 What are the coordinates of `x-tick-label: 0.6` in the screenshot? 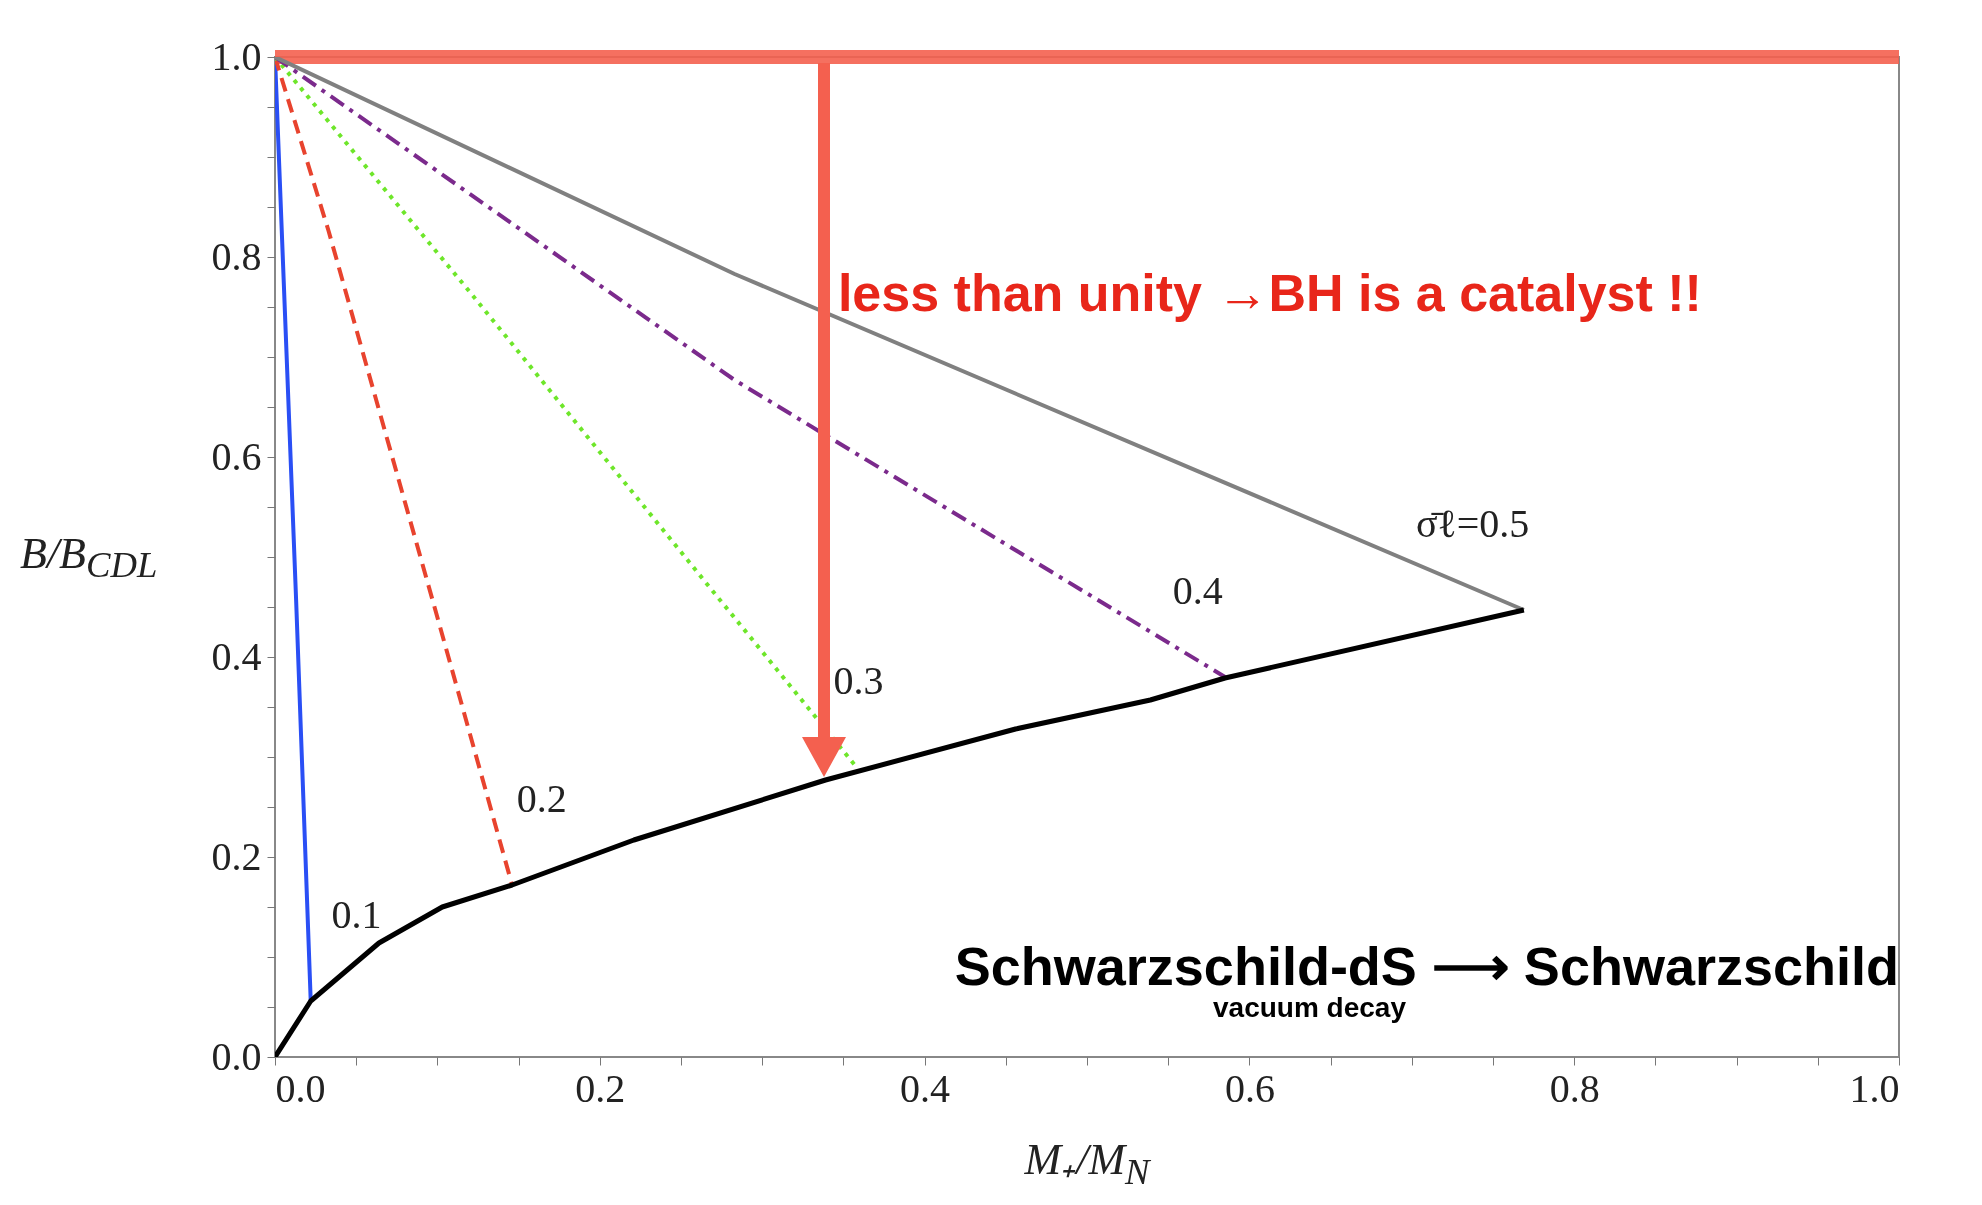 It's located at (1249, 1088).